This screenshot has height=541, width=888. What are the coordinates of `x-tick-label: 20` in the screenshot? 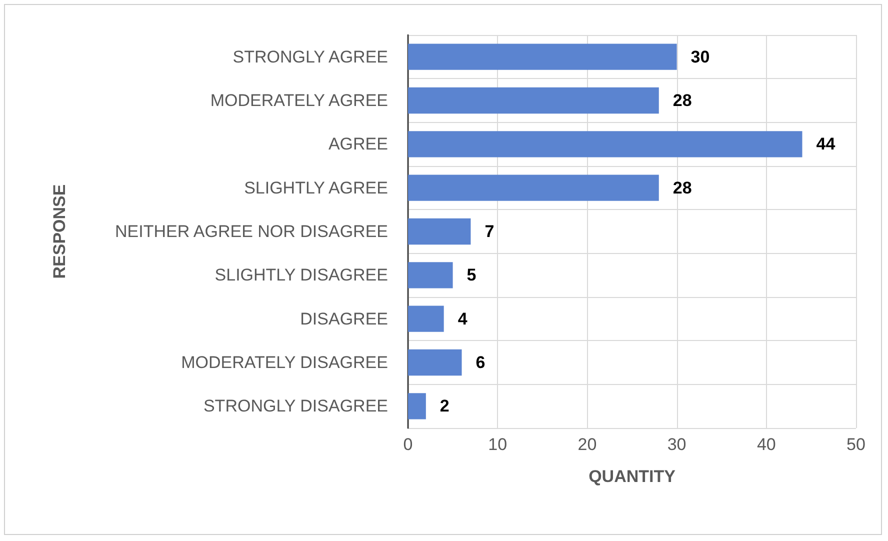 It's located at (587, 444).